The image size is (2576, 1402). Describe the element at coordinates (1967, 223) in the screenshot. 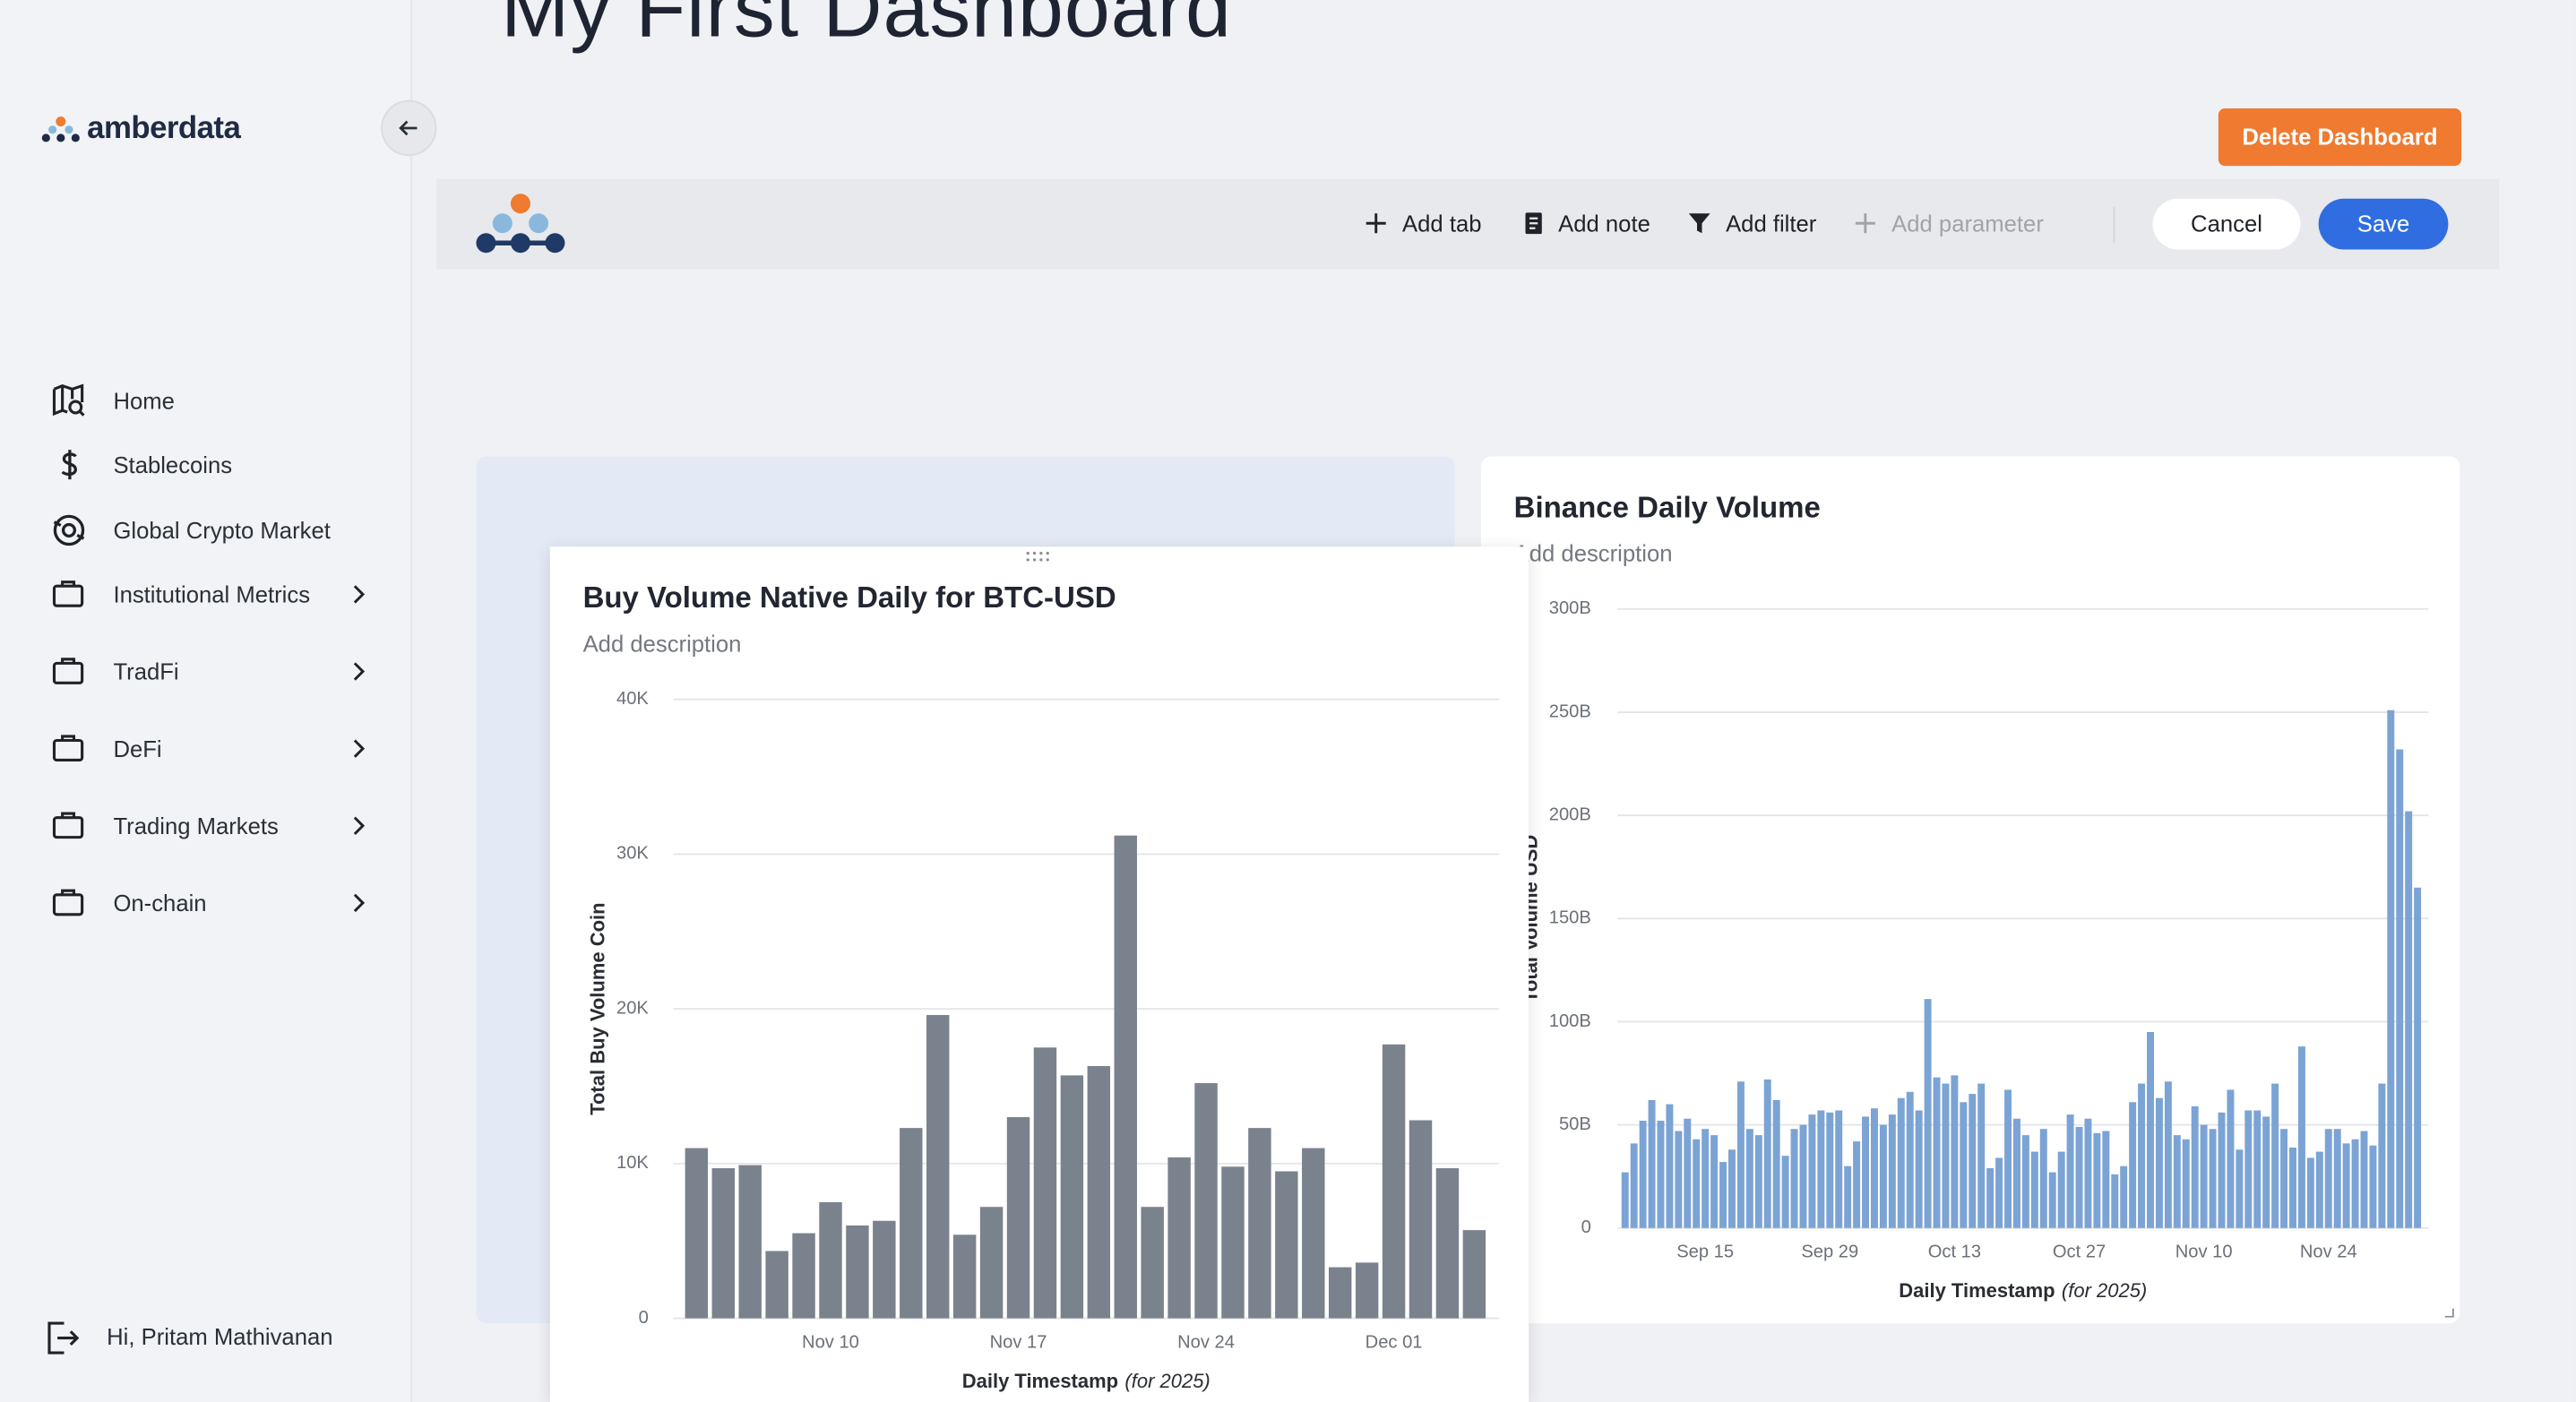

I see `add-parameter: Add parameter` at that location.